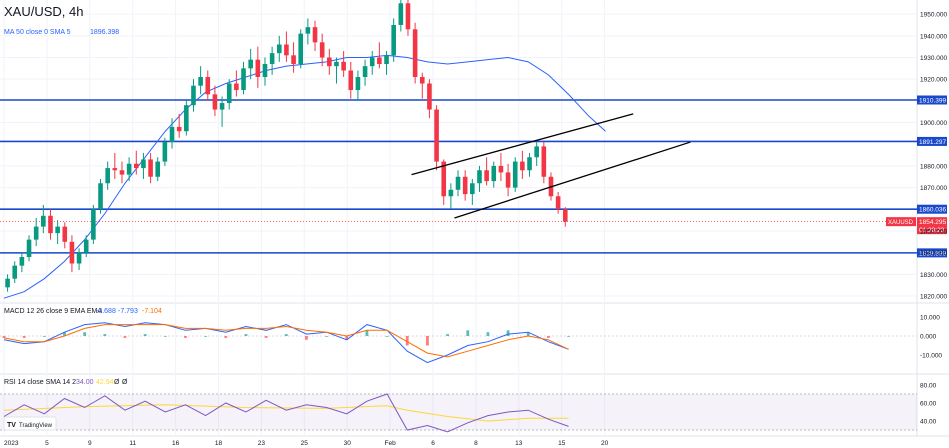 This screenshot has height=448, width=949. I want to click on macd-tick-label: -10.000, so click(931, 356).